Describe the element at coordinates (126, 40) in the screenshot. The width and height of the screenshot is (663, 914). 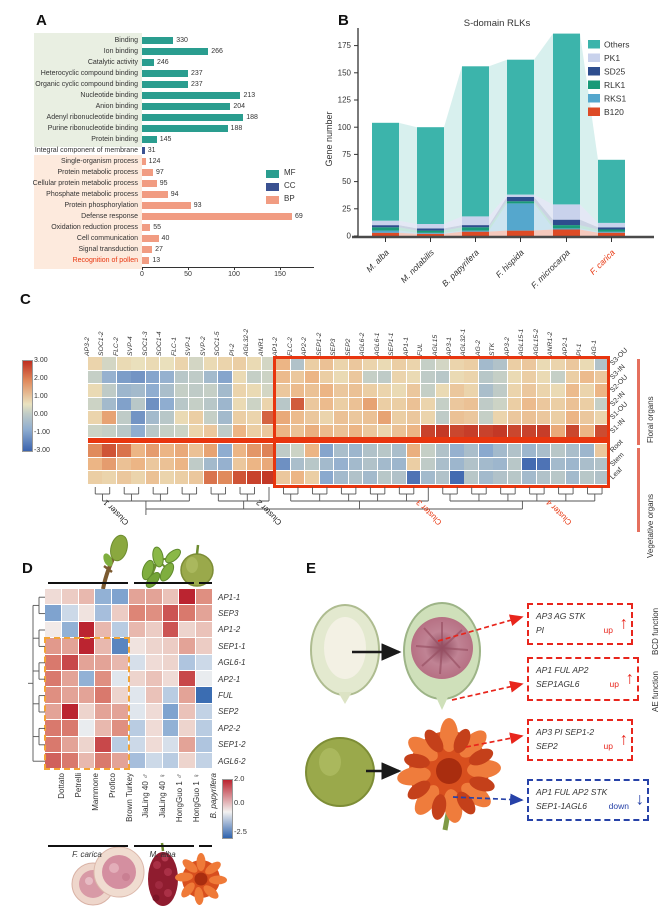
I see `go-term-label: Binding` at that location.